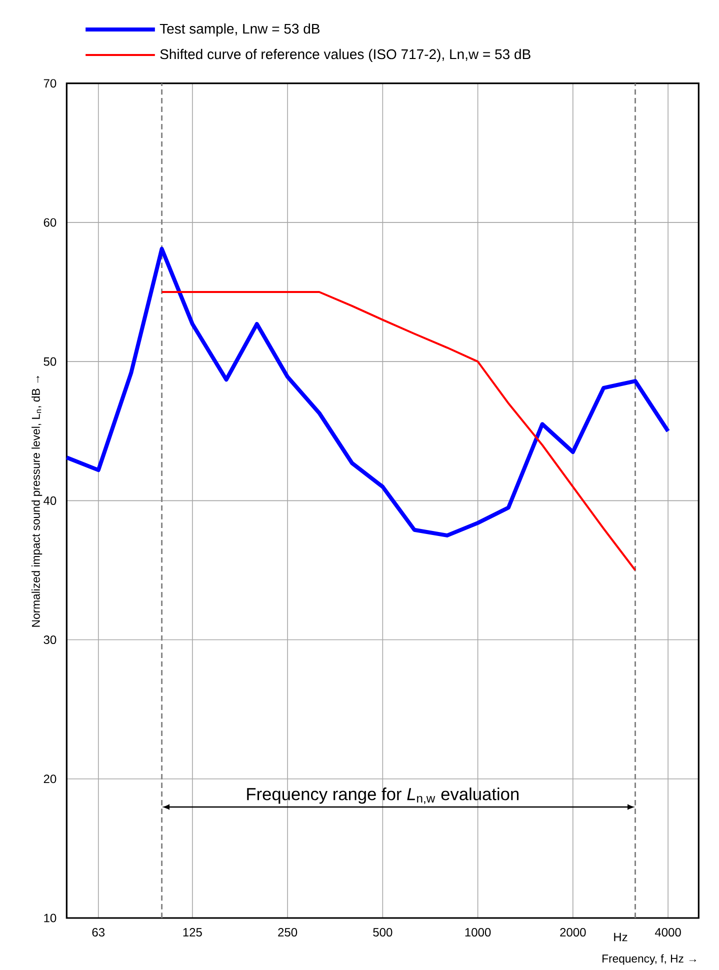 The image size is (719, 970). Describe the element at coordinates (478, 932) in the screenshot. I see `x-tick-label: 1000` at that location.